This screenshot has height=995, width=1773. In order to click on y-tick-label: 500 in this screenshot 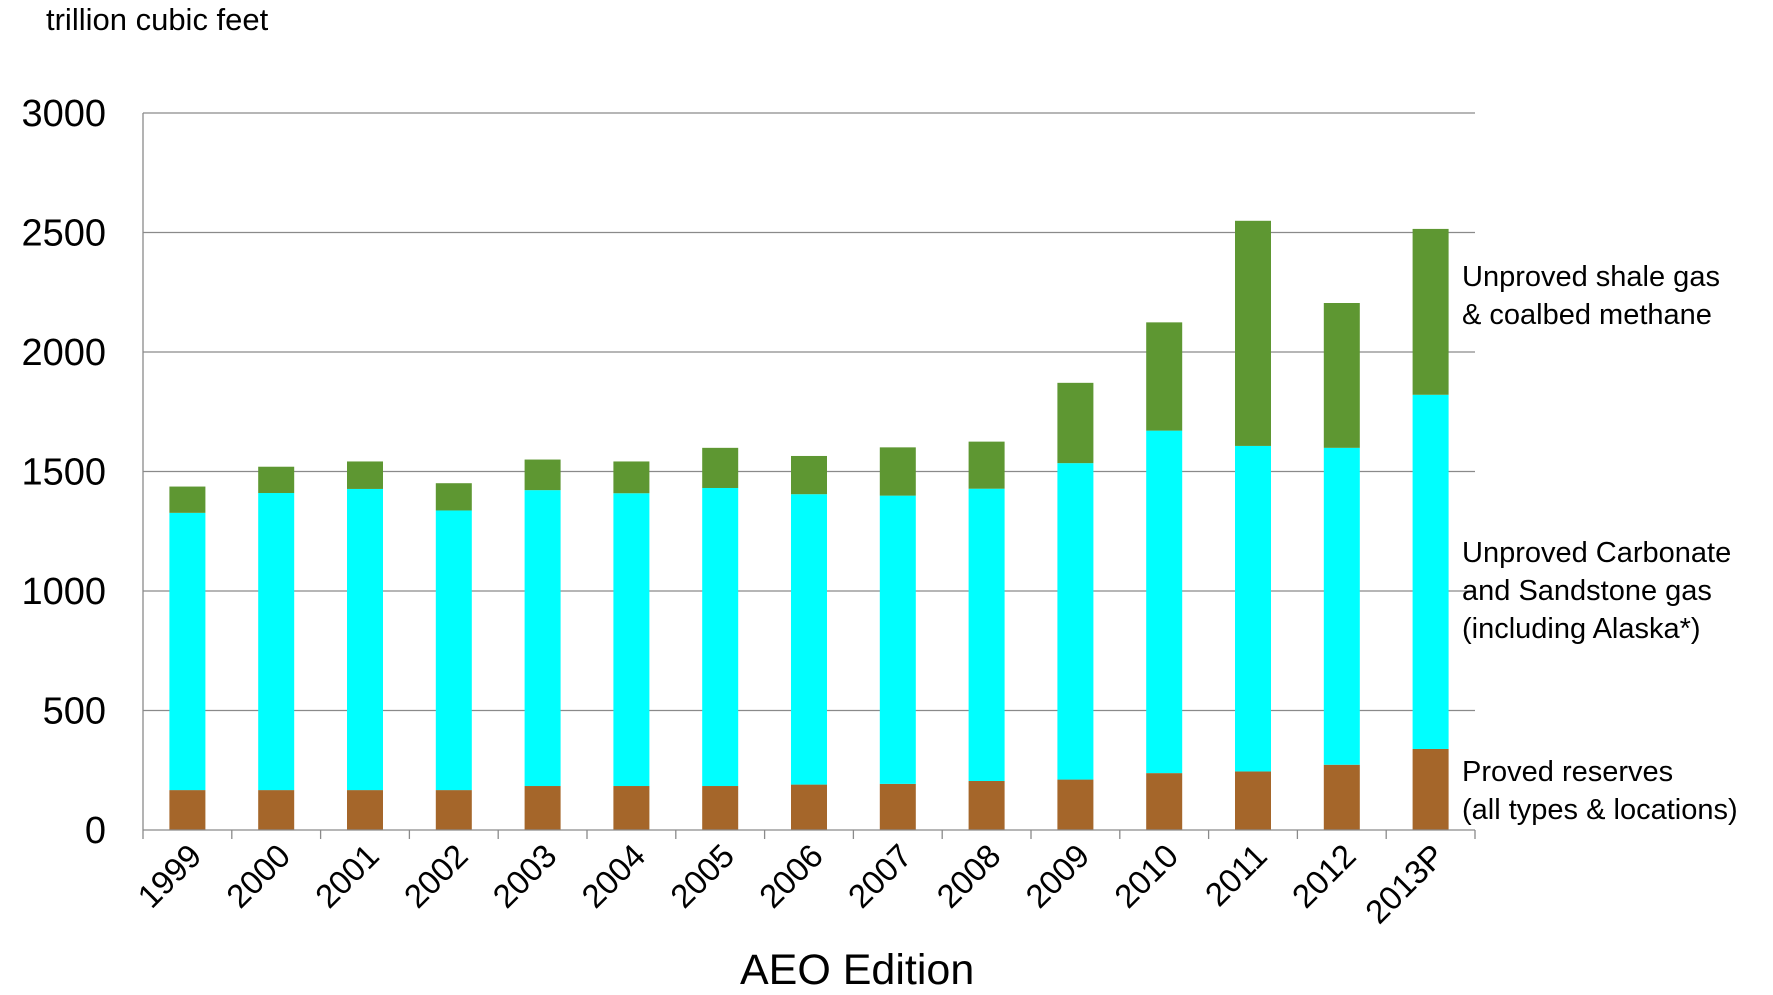, I will do `click(74, 712)`.